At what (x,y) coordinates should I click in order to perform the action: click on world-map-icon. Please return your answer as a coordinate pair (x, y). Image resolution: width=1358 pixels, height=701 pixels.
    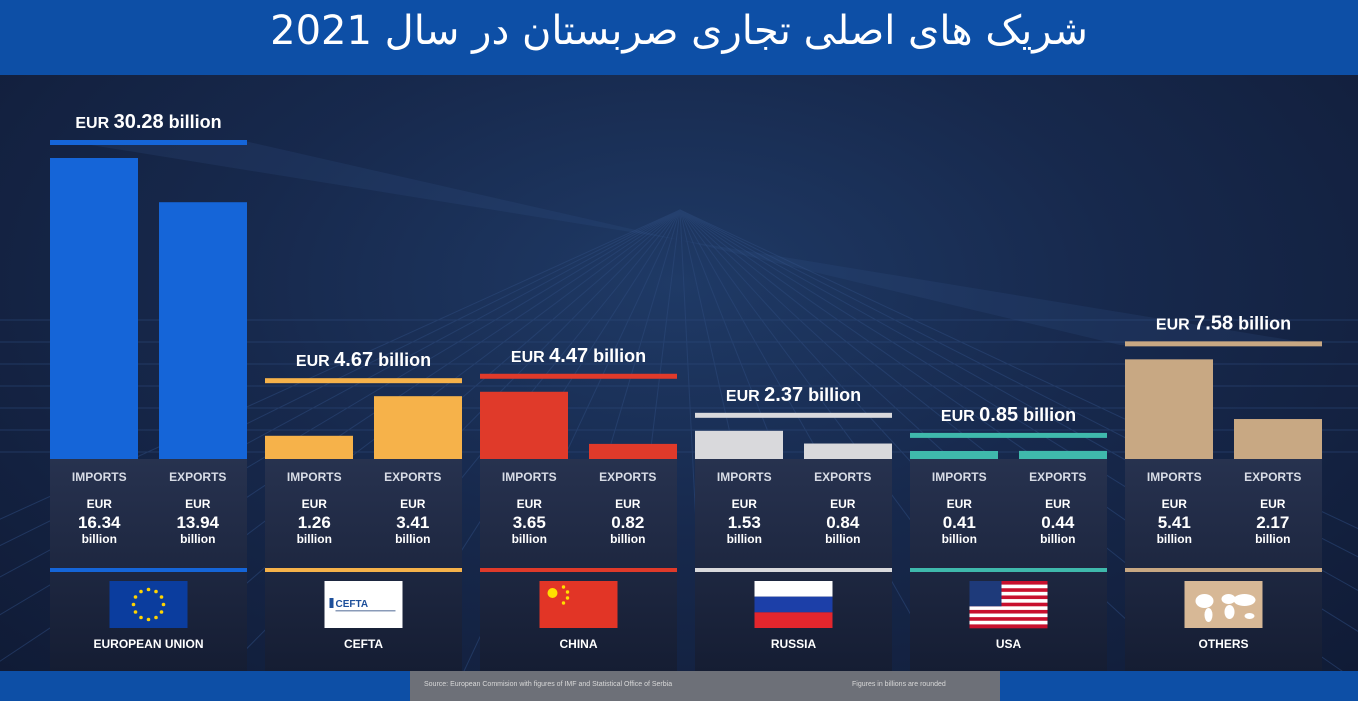
    Looking at the image, I should click on (1223, 604).